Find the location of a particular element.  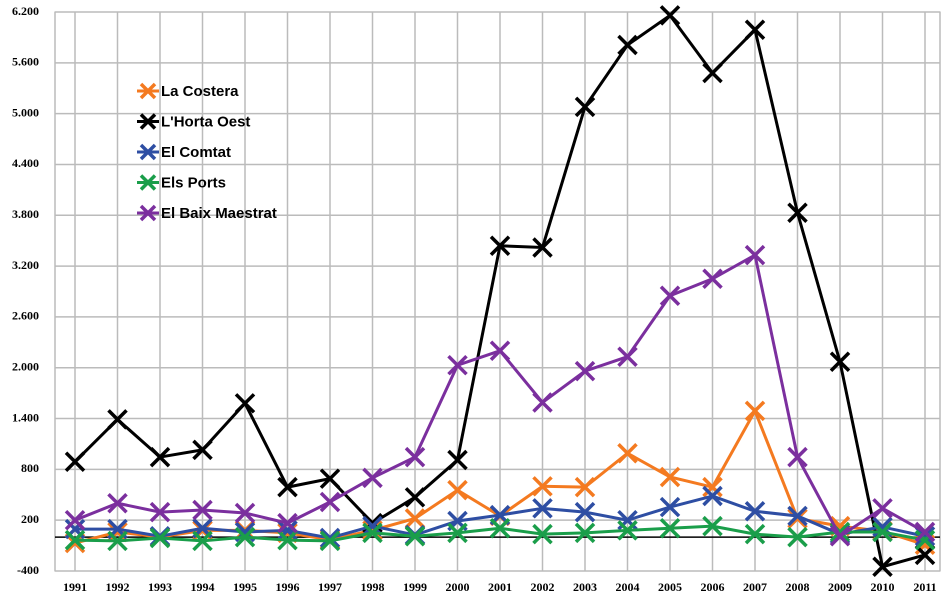

x-tick-label: 2002 is located at coordinates (543, 587).